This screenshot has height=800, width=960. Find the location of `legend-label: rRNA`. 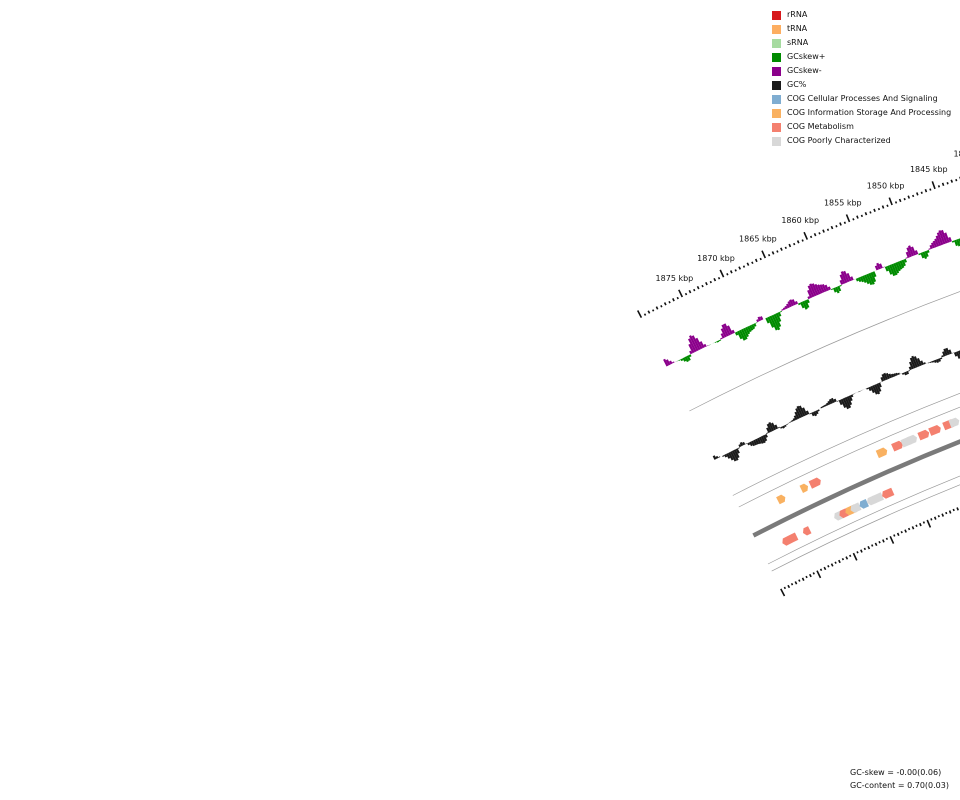

legend-label: rRNA is located at coordinates (797, 14).